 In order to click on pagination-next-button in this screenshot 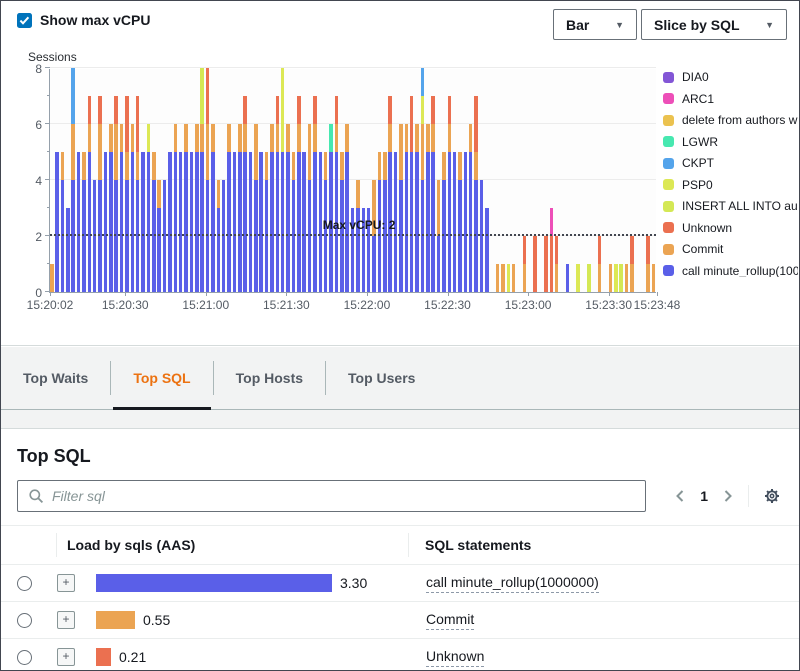, I will do `click(728, 496)`.